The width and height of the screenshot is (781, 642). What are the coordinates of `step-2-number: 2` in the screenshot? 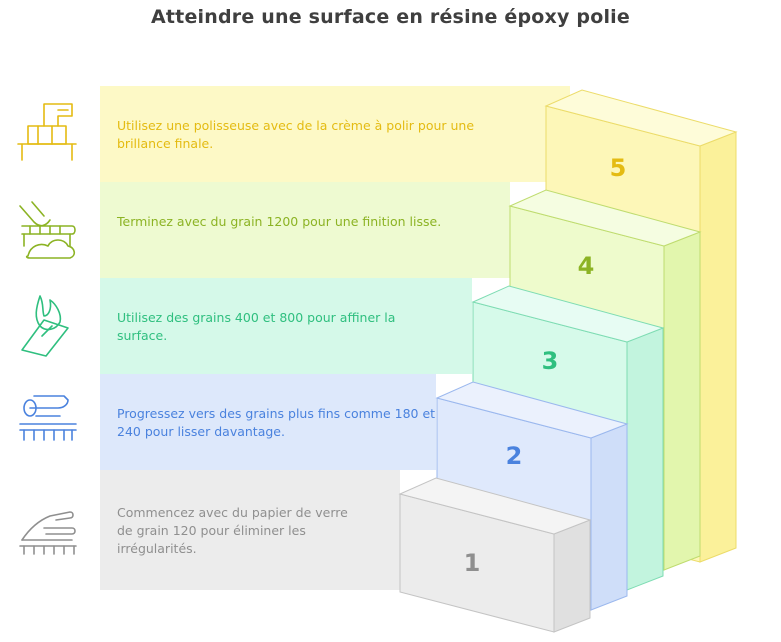 It's located at (514, 456).